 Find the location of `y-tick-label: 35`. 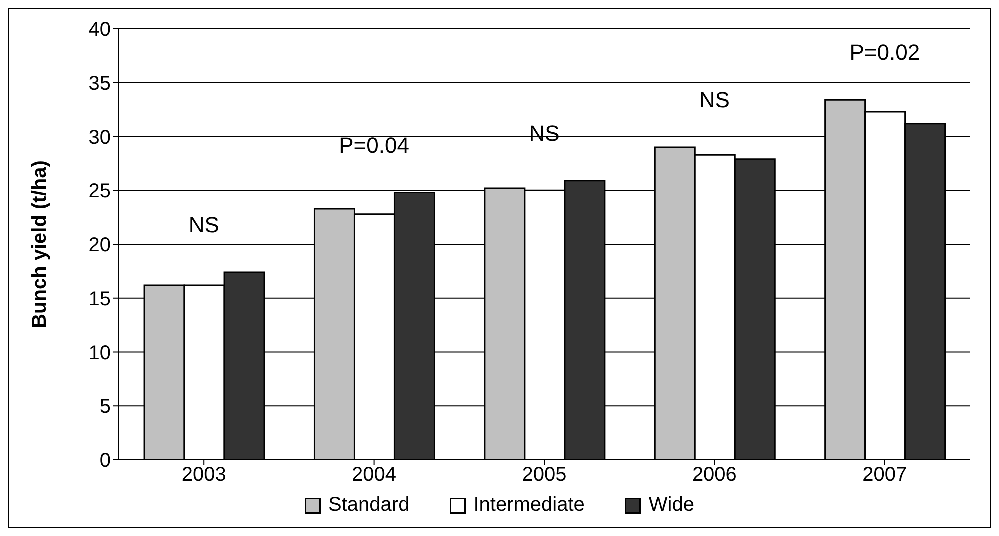

y-tick-label: 35 is located at coordinates (99, 83).